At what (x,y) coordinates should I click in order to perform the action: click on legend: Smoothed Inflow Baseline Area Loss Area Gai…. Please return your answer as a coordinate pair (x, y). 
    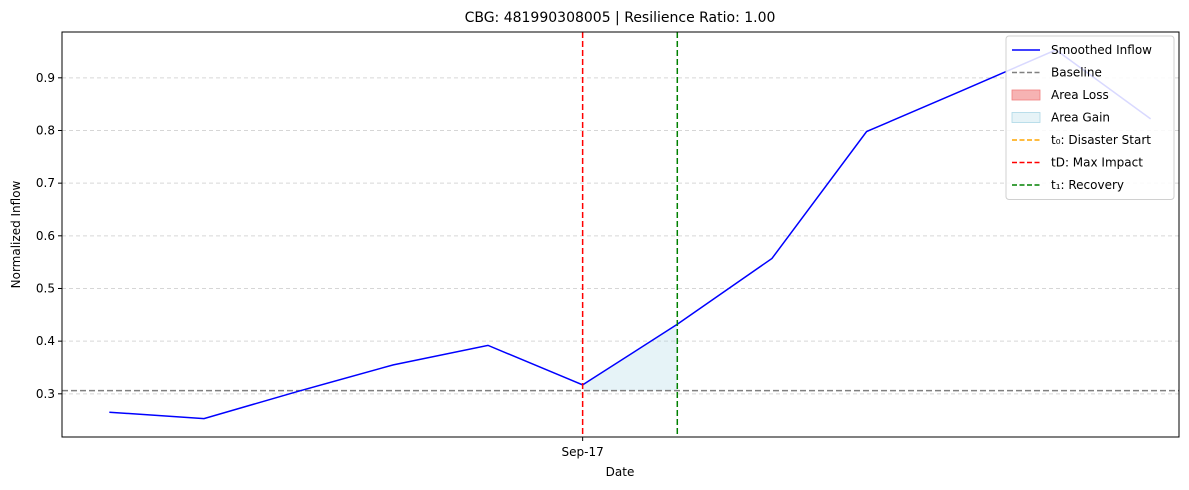
    Looking at the image, I should click on (1090, 118).